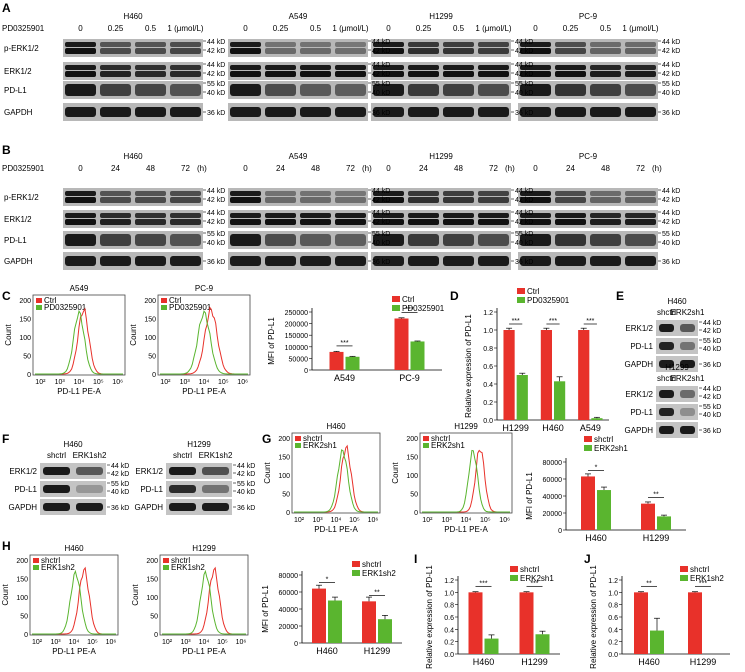 The image size is (745, 672). Describe the element at coordinates (639, 328) in the screenshot. I see `row-label: ERK1/2` at that location.